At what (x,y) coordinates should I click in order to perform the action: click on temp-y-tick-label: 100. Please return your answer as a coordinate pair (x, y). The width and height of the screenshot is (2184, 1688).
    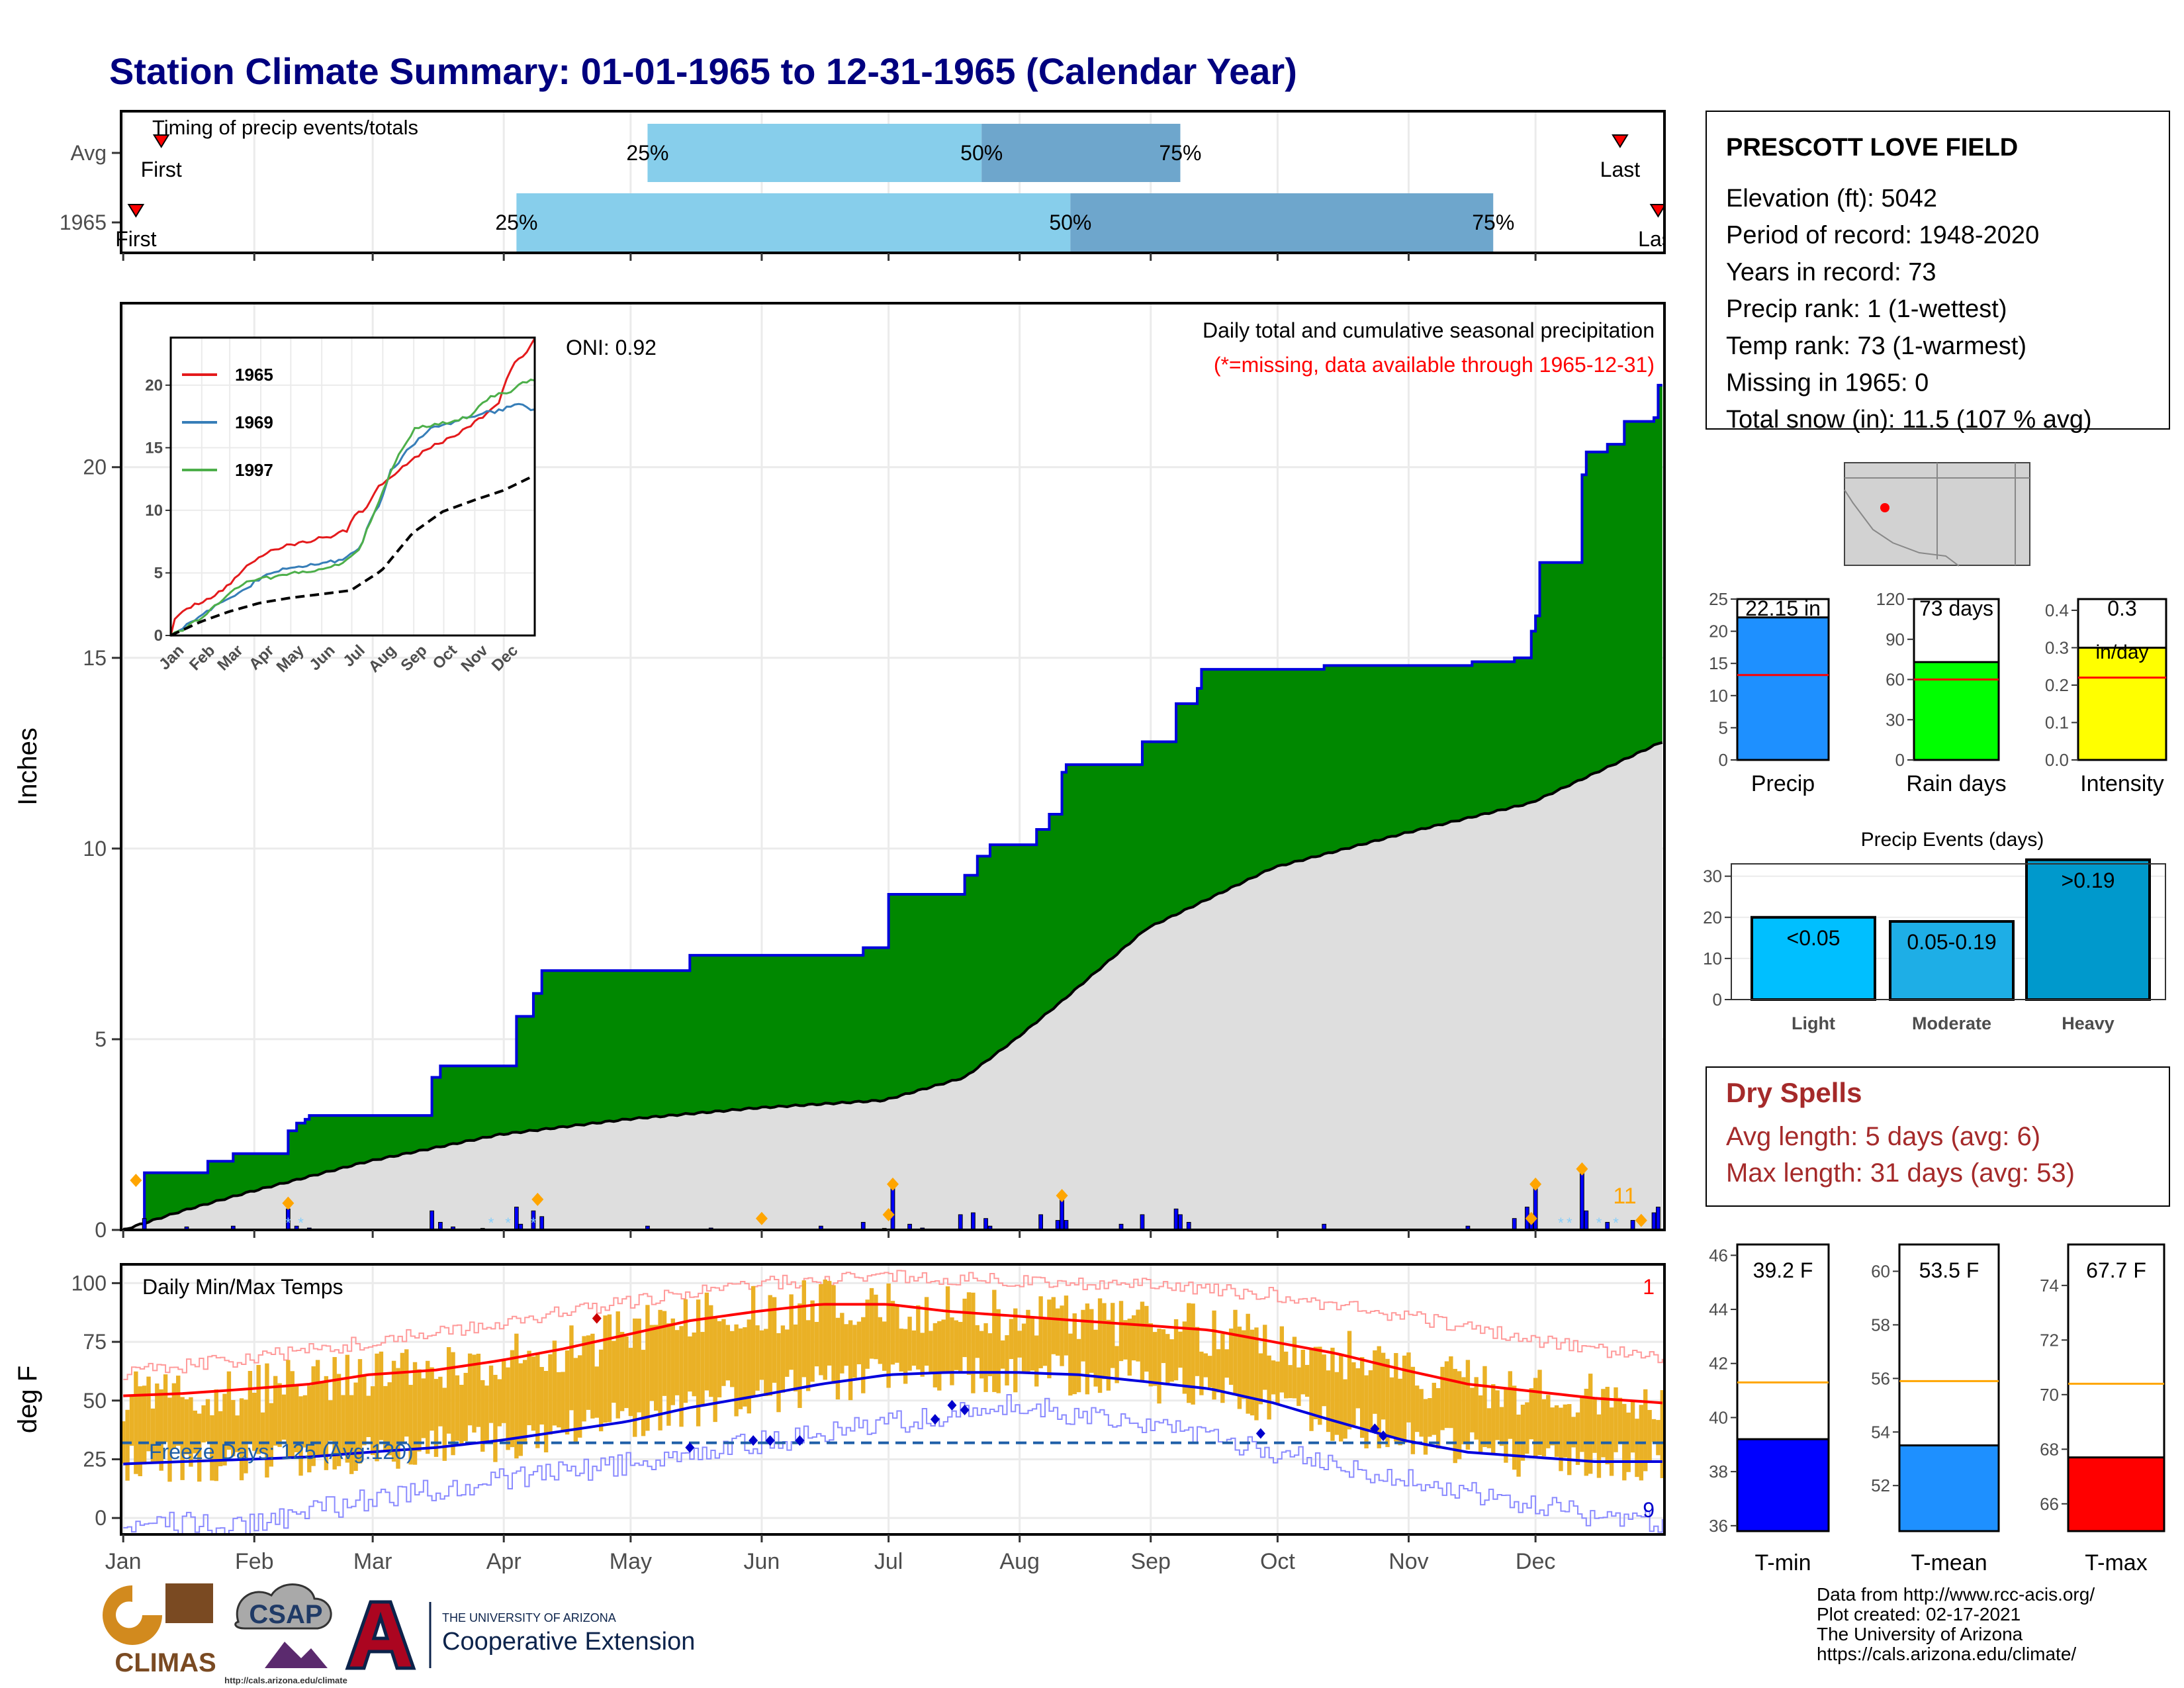
    Looking at the image, I should click on (89, 1283).